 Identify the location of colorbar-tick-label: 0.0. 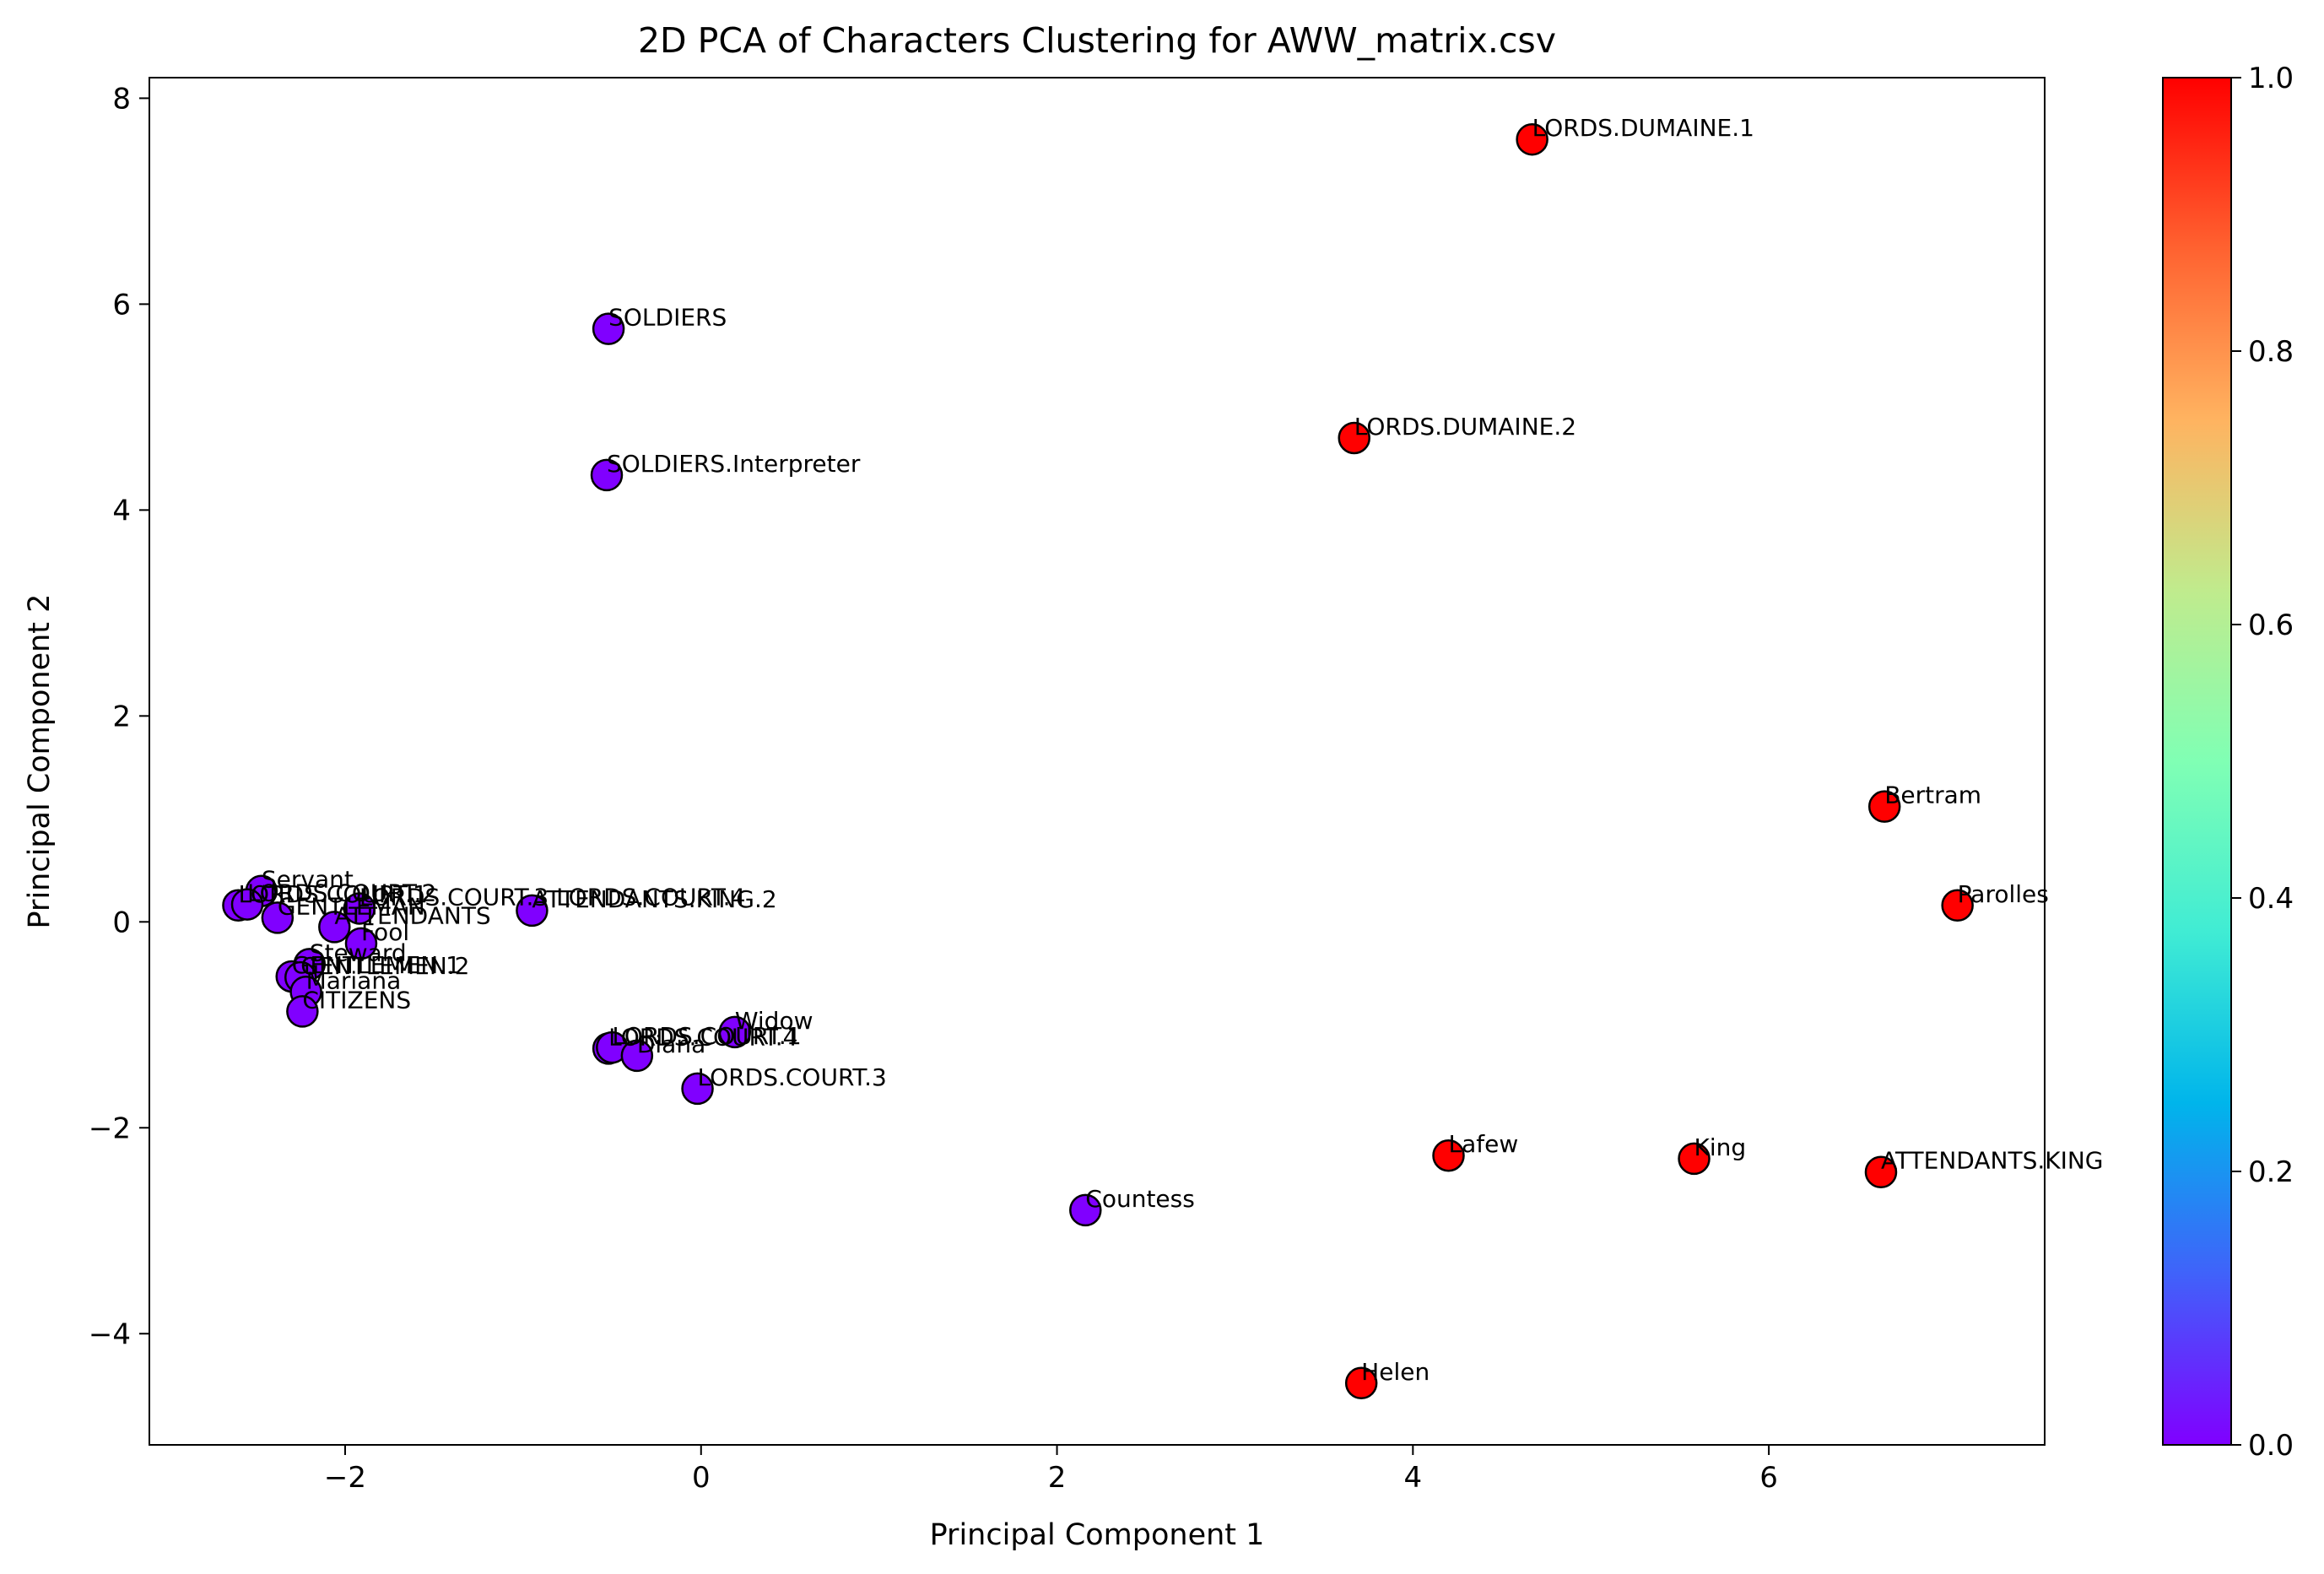
(2271, 1446).